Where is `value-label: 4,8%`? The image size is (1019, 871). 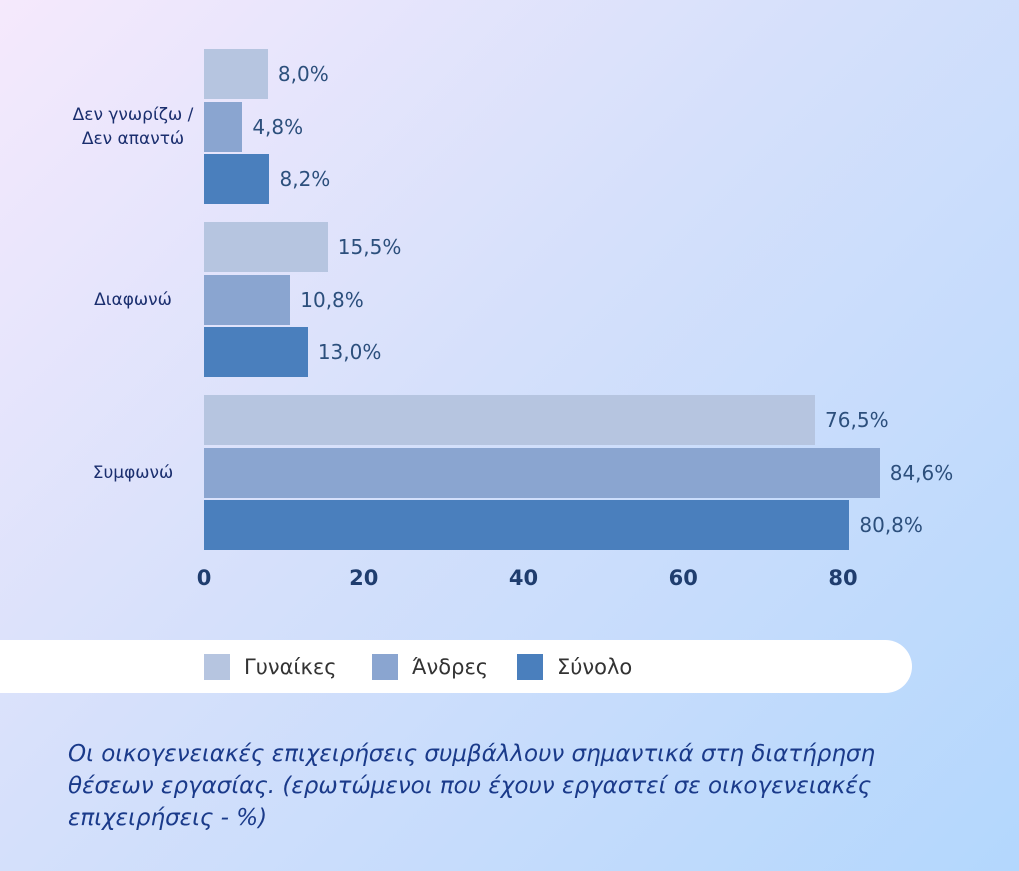
value-label: 4,8% is located at coordinates (278, 126).